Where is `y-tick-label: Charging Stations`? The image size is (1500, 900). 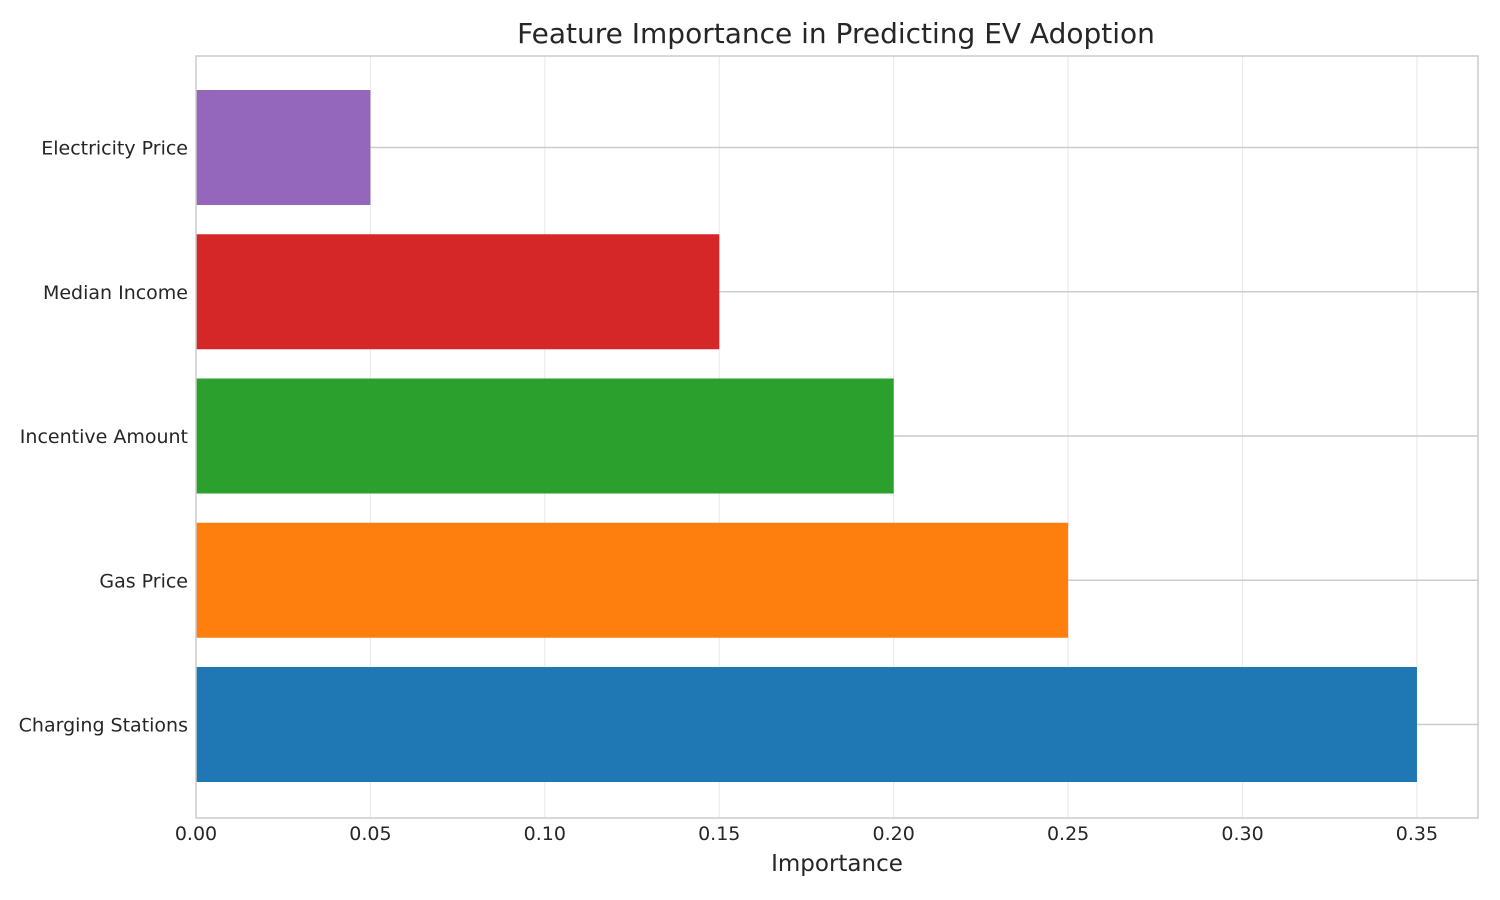
y-tick-label: Charging Stations is located at coordinates (103, 726).